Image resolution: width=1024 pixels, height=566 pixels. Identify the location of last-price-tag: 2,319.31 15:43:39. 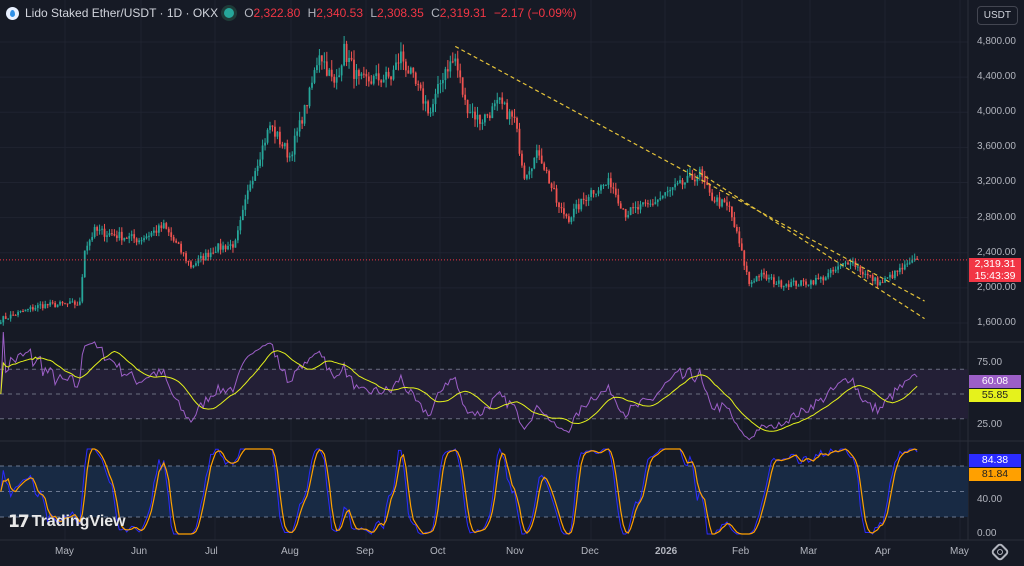
(995, 270).